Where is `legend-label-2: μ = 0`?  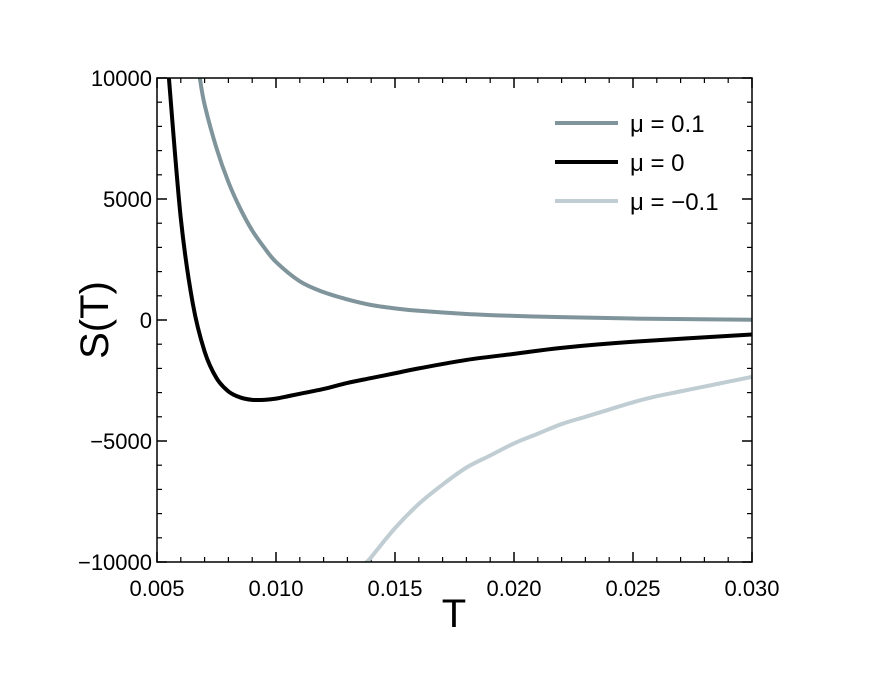 legend-label-2: μ = 0 is located at coordinates (657, 163).